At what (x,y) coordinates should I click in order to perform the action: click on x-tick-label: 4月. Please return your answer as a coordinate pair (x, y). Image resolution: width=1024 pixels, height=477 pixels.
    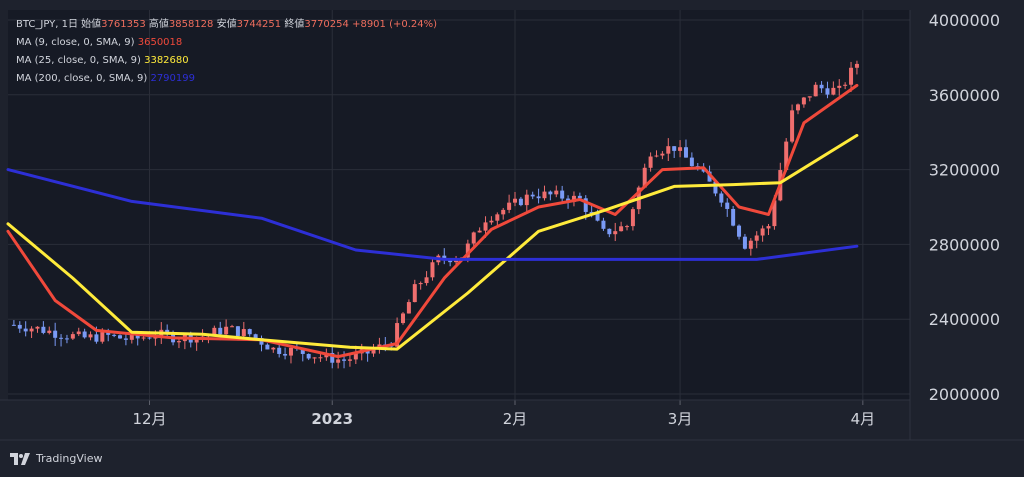
    Looking at the image, I should click on (863, 419).